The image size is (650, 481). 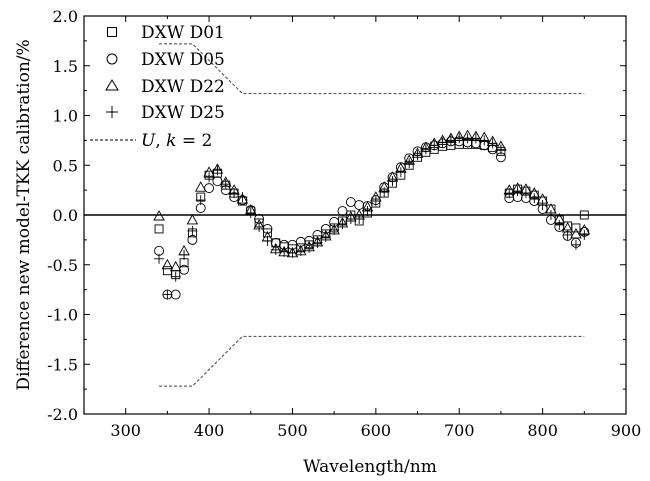 I want to click on y-tick-label: -1.0, so click(x=62, y=315).